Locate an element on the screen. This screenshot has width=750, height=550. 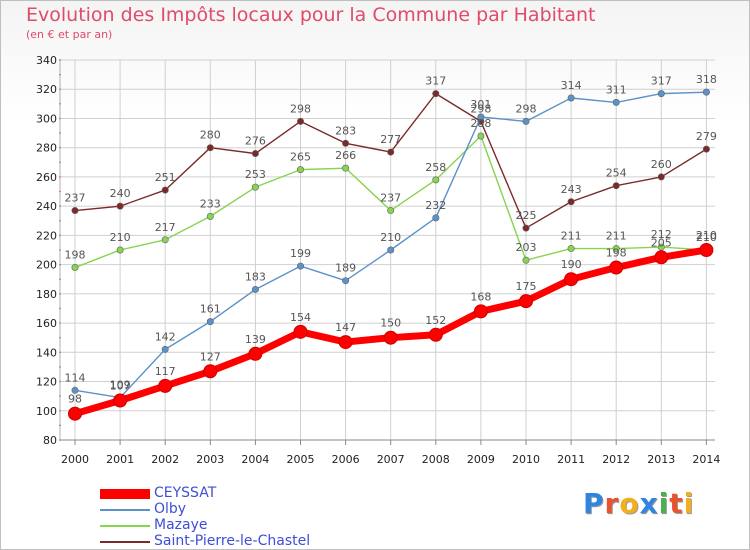
x-tick-label: 2000 is located at coordinates (75, 459).